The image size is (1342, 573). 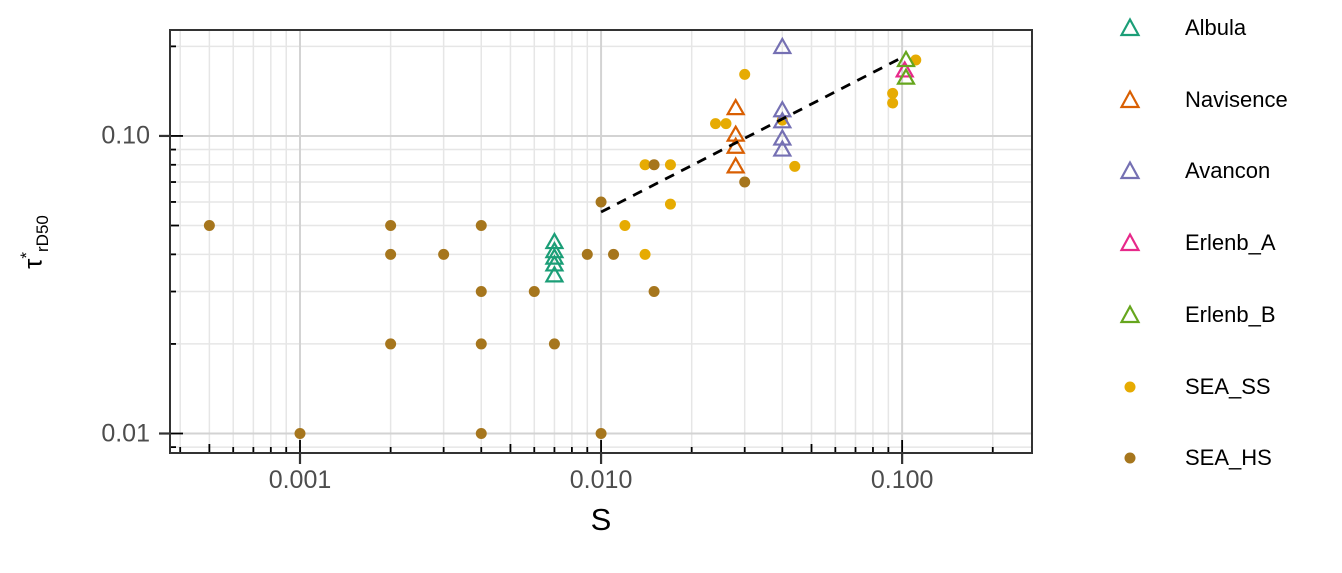 I want to click on x-axis-tick-label: 0.010, so click(x=601, y=480).